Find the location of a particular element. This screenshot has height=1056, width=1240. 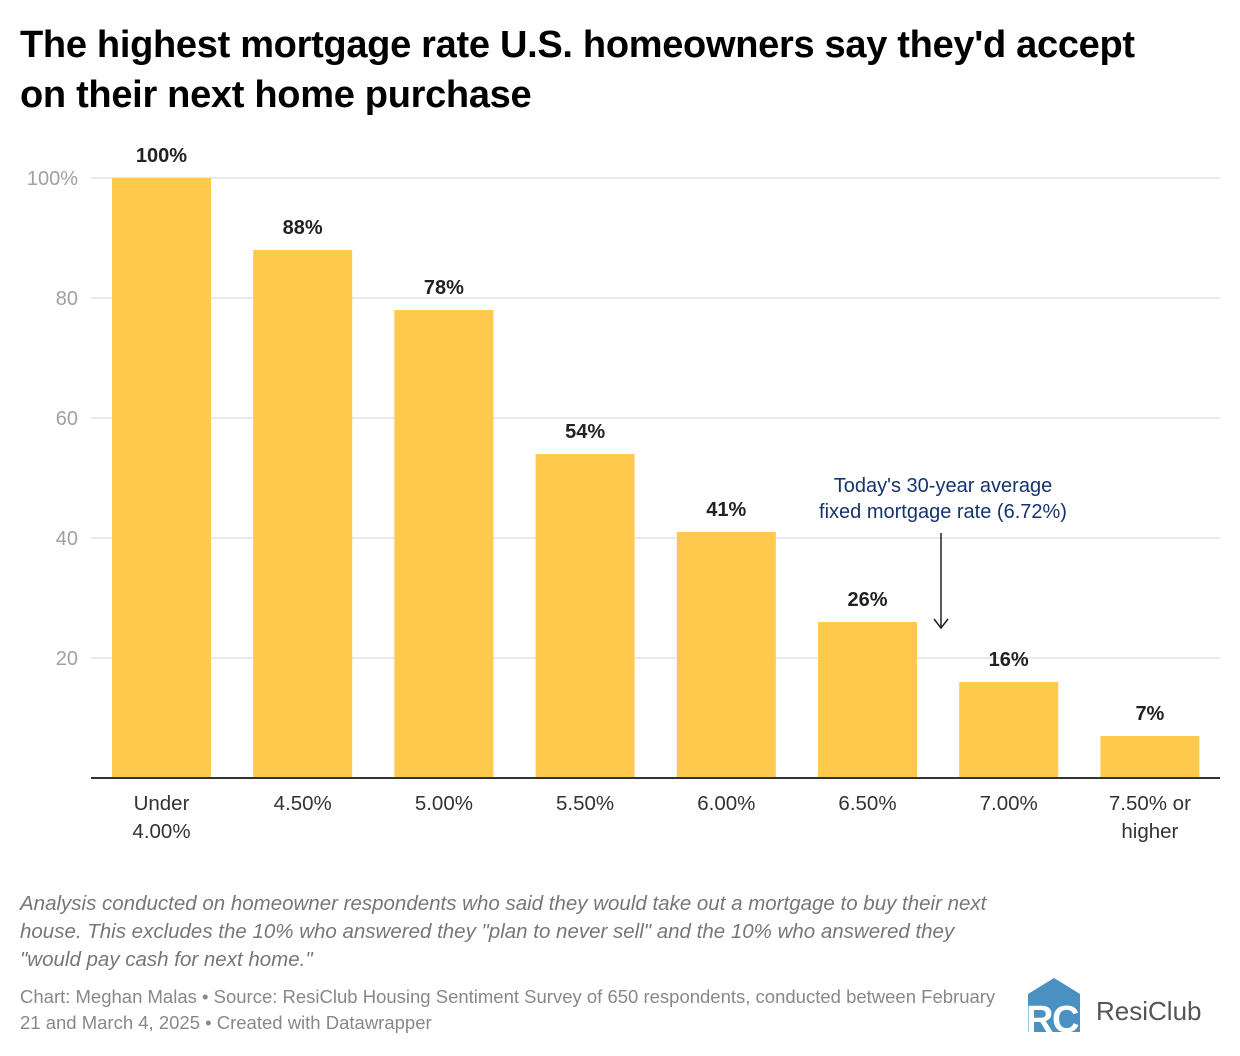

data-label: 78% is located at coordinates (444, 288).